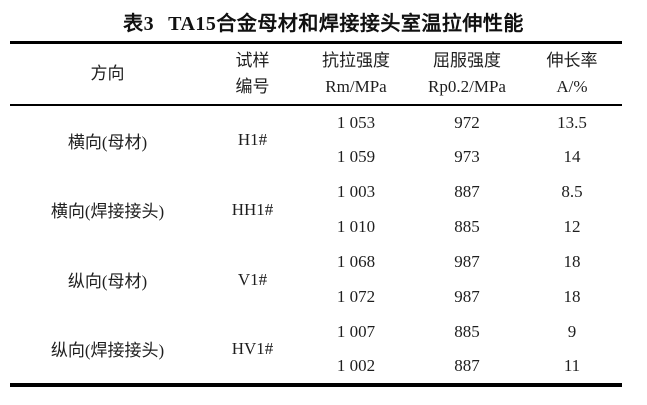  What do you see at coordinates (356, 261) in the screenshot?
I see `tensile-strength-cell: 1 068` at bounding box center [356, 261].